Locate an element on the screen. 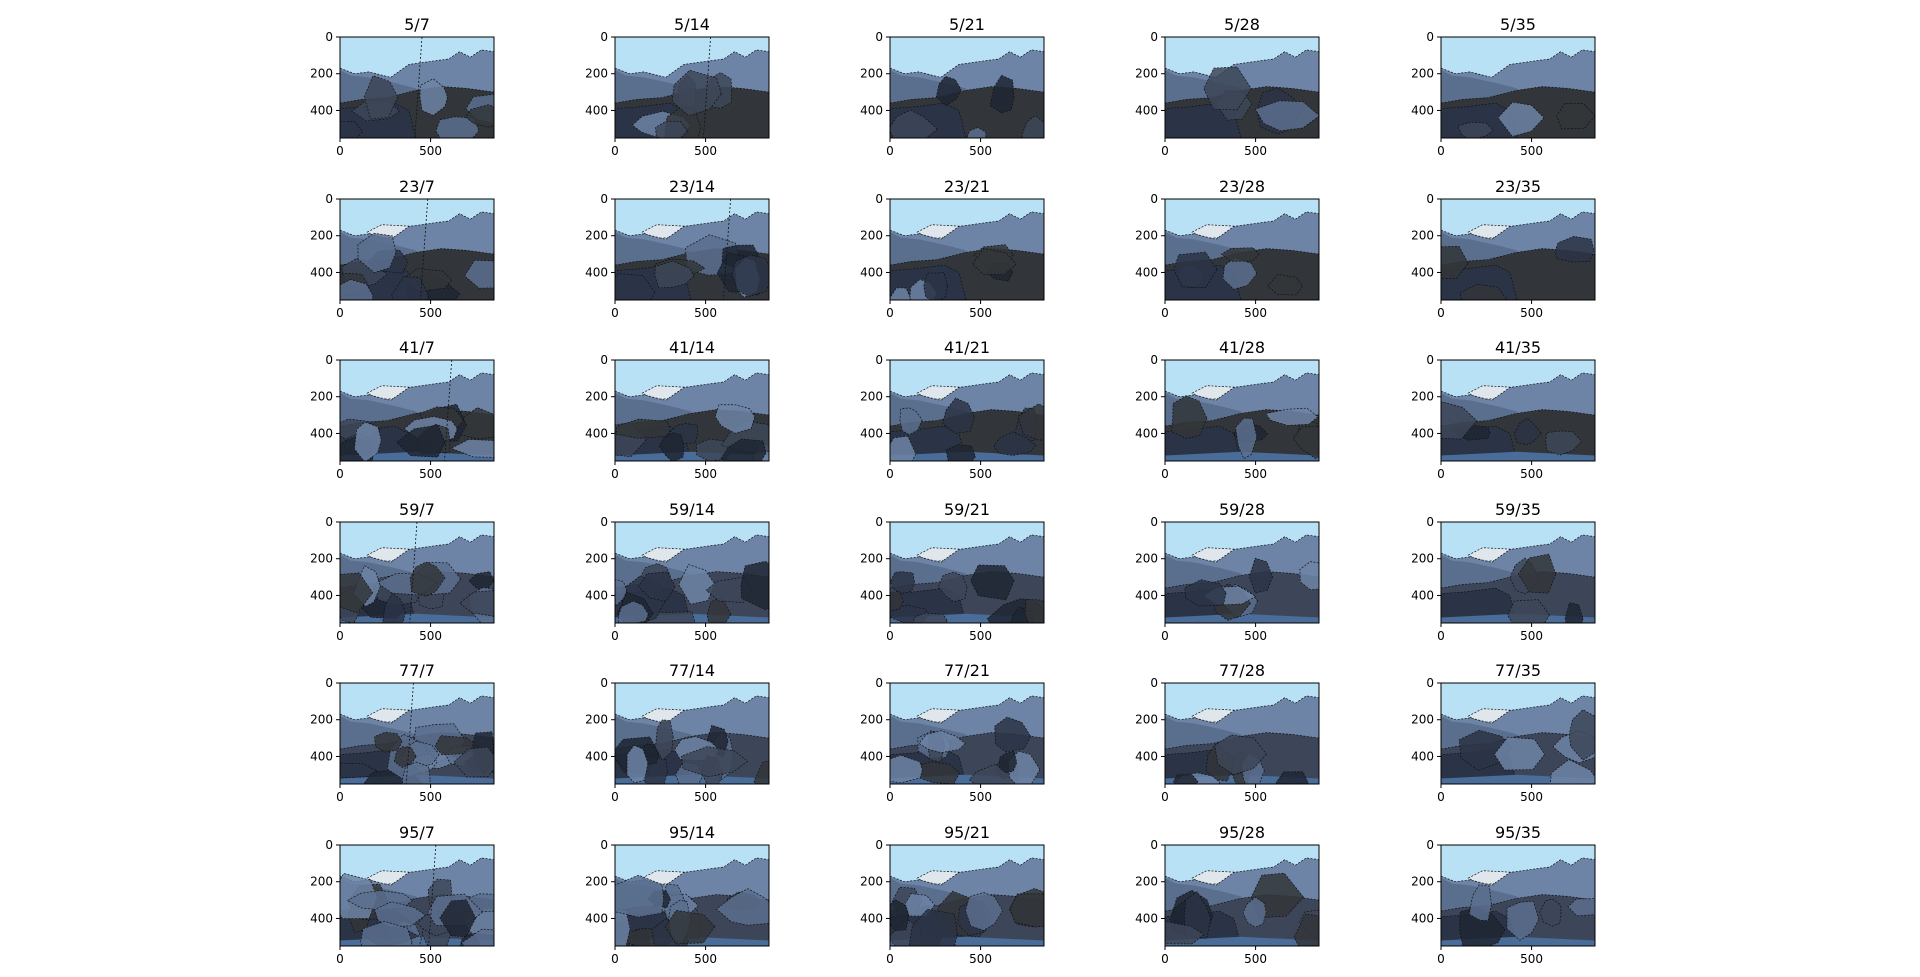  panel: 77/35 0 200 400 0 500 is located at coordinates (1503, 732).